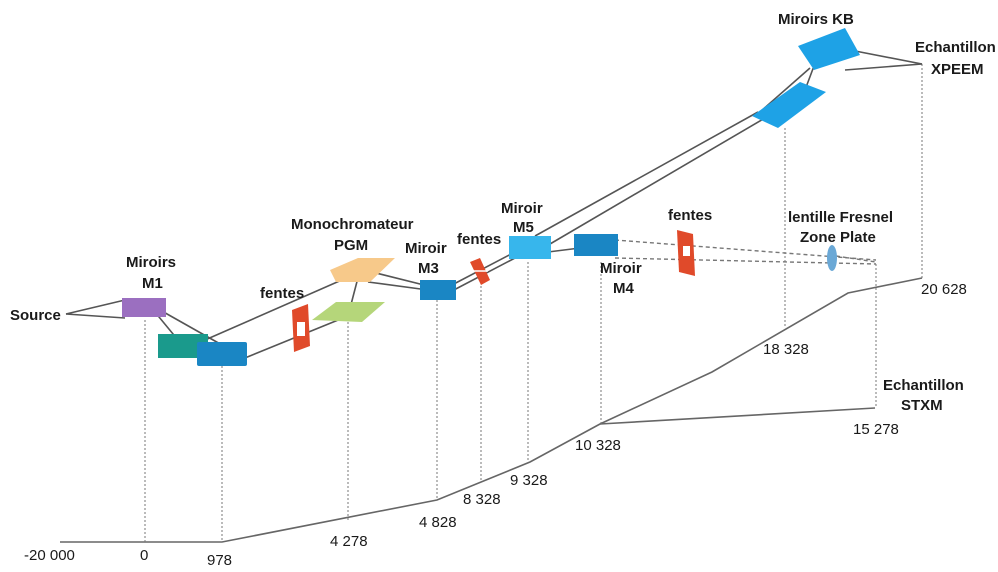  Describe the element at coordinates (144, 555) in the screenshot. I see `dist-m1: 0` at that location.